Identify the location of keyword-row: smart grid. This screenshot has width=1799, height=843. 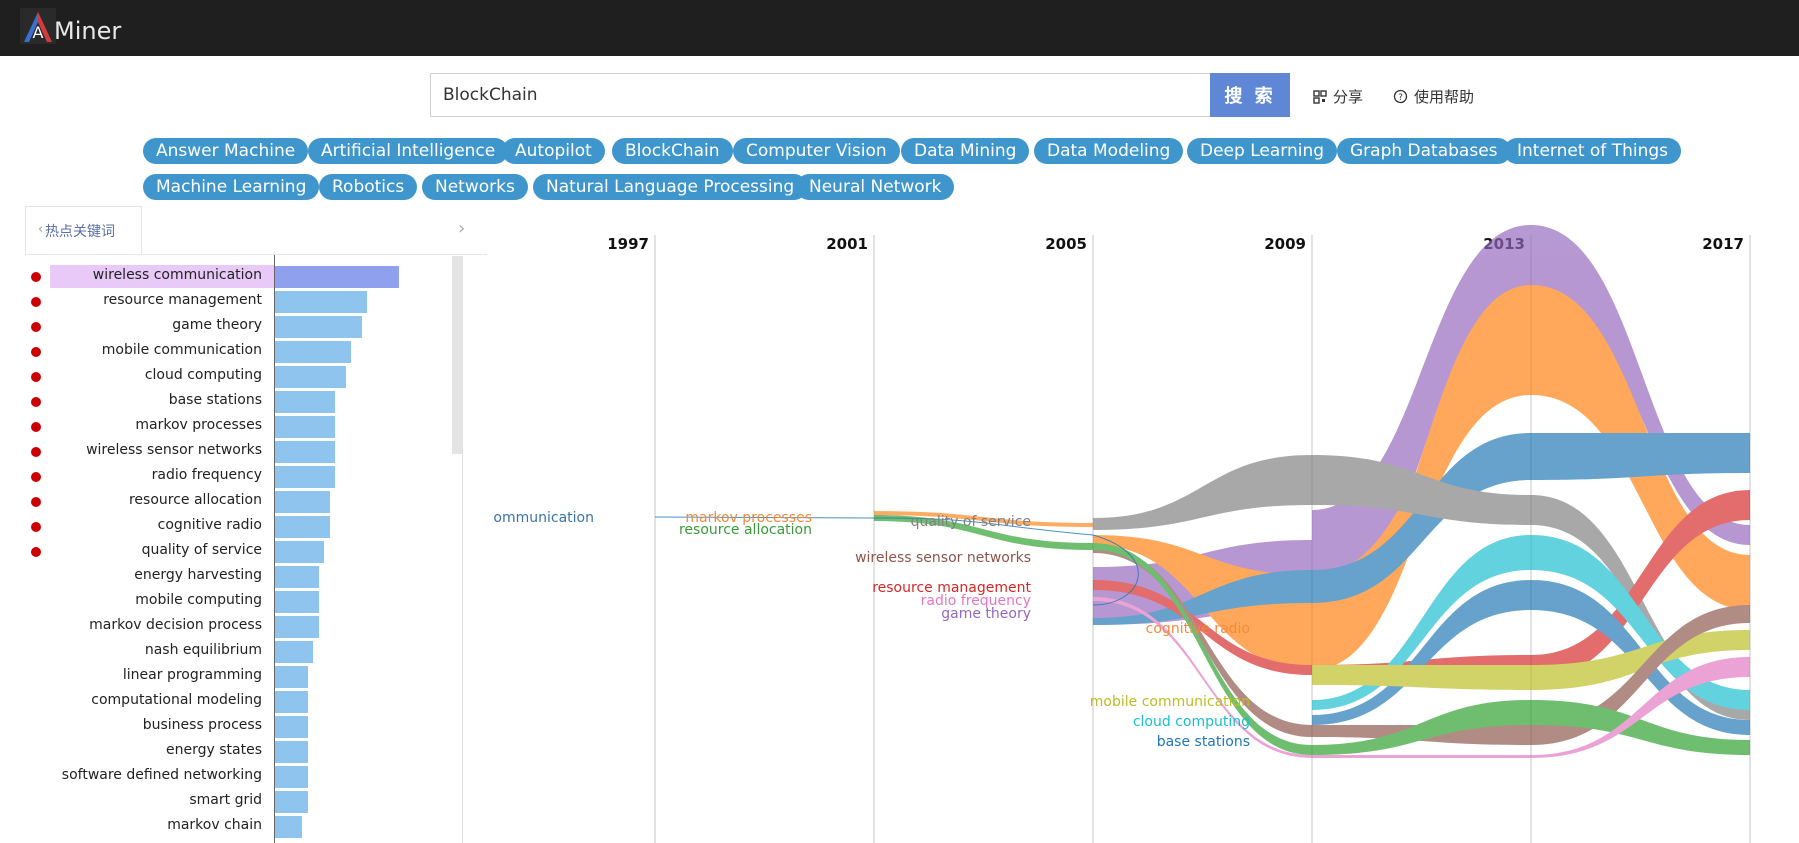
(230, 801).